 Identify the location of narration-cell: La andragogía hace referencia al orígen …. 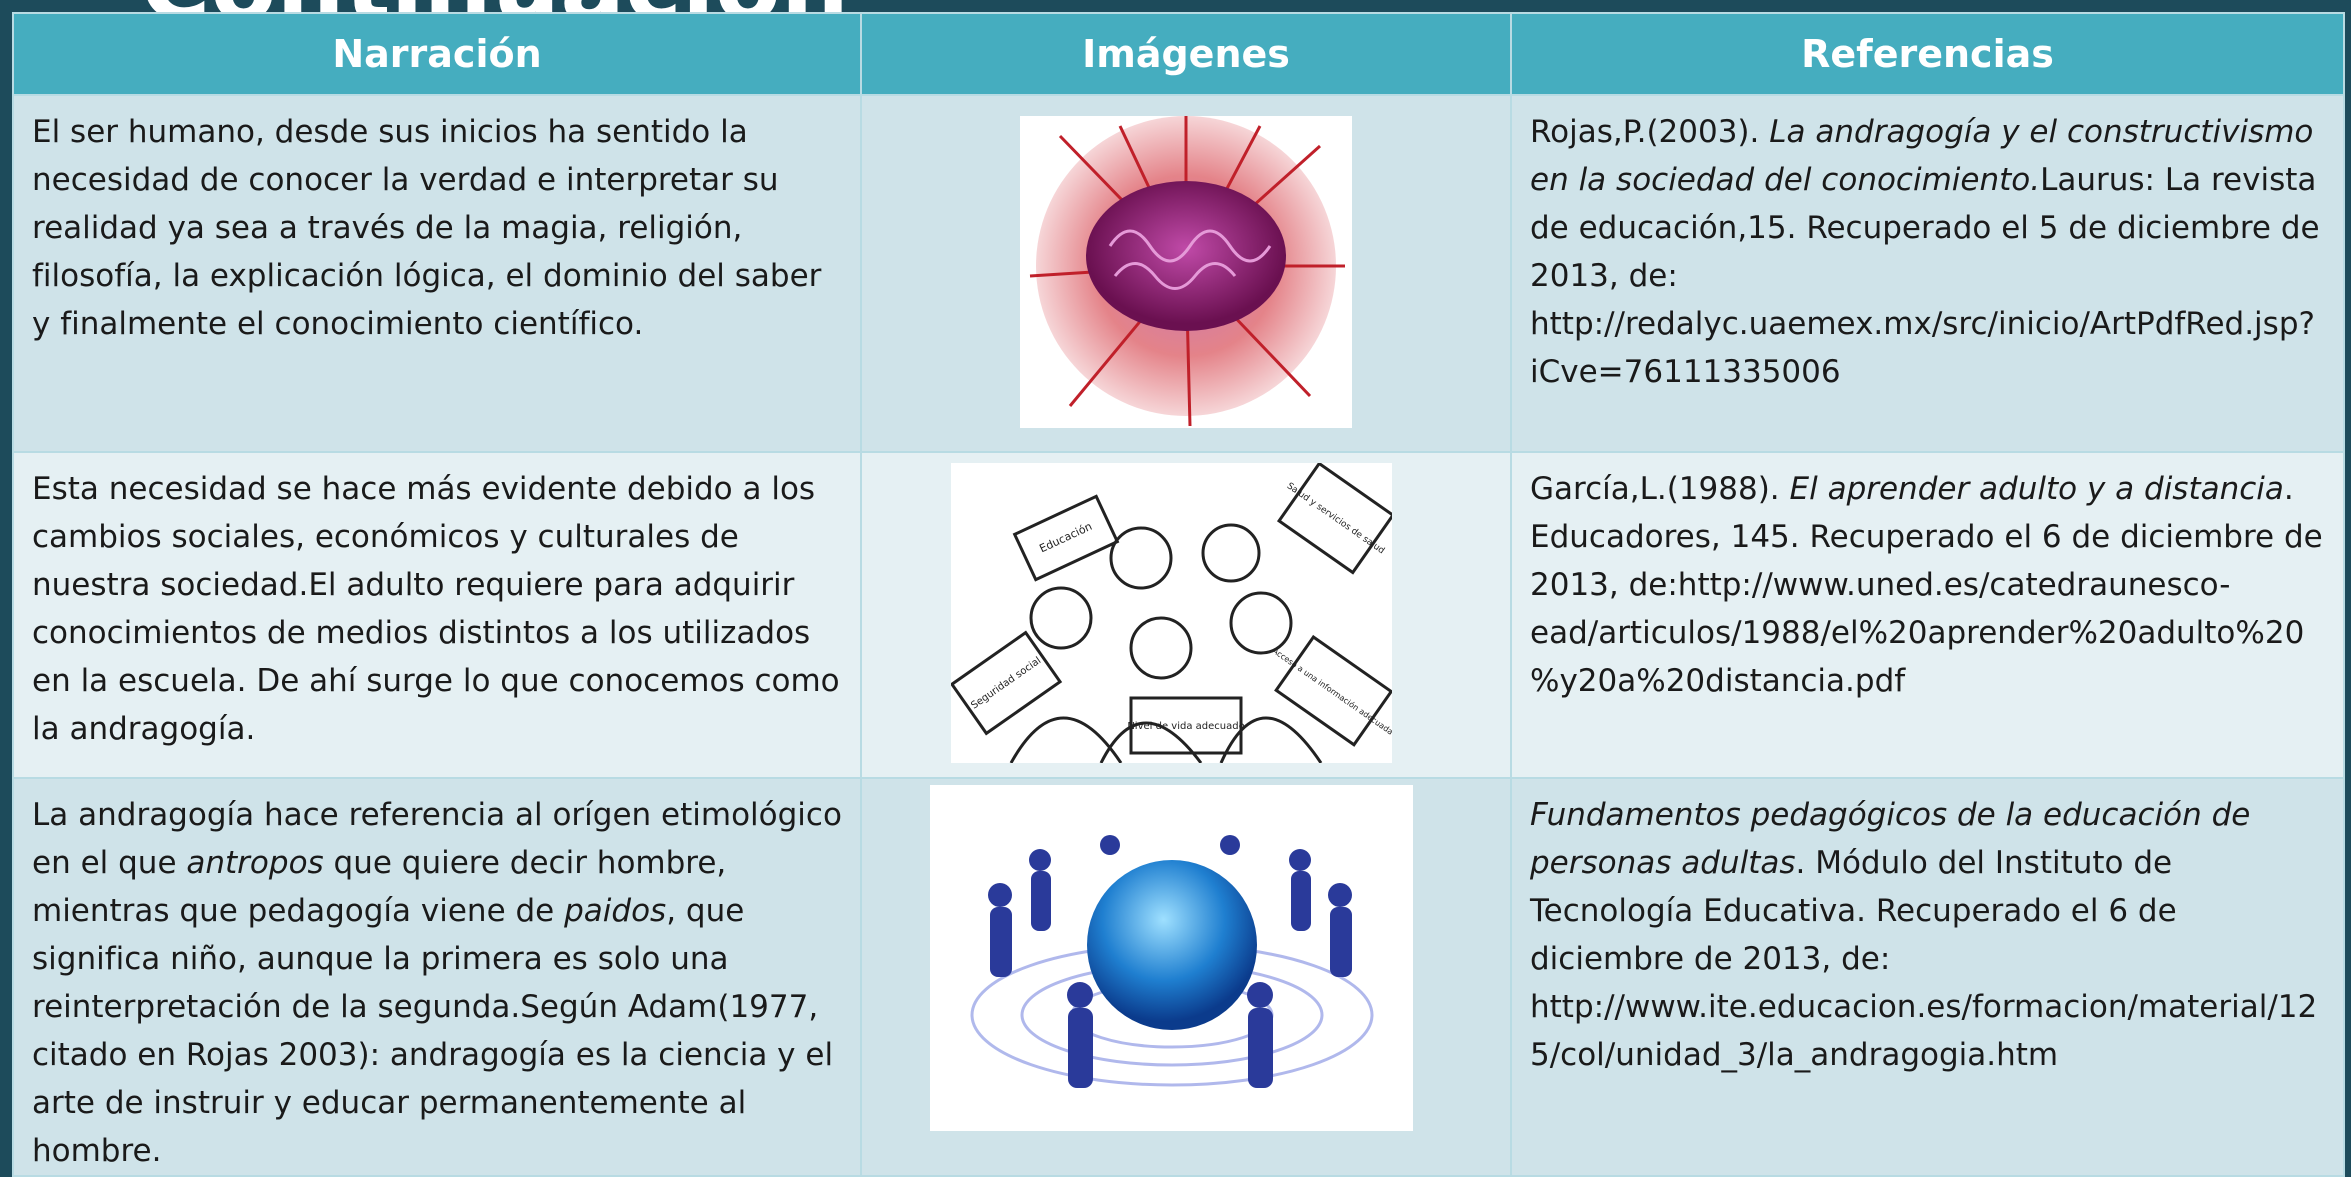
(437, 977).